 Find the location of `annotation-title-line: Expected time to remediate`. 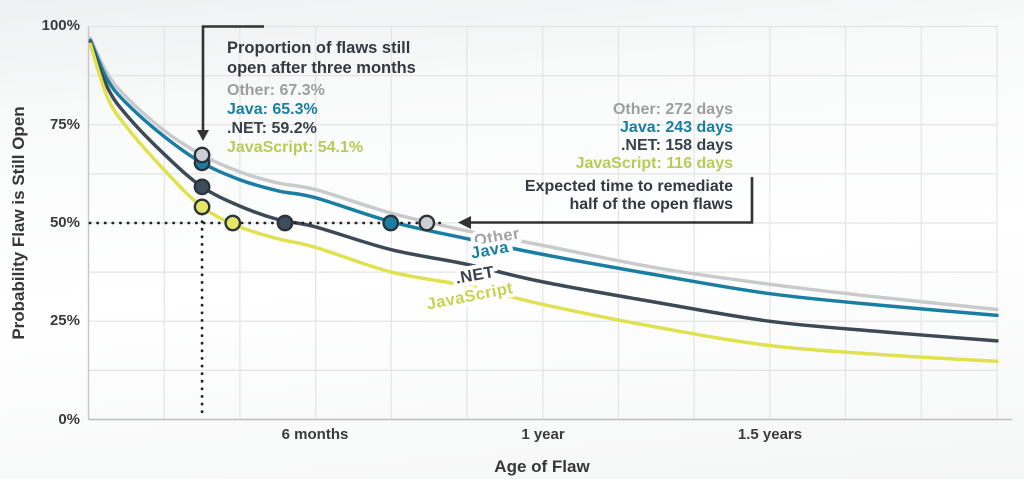

annotation-title-line: Expected time to remediate is located at coordinates (628, 186).